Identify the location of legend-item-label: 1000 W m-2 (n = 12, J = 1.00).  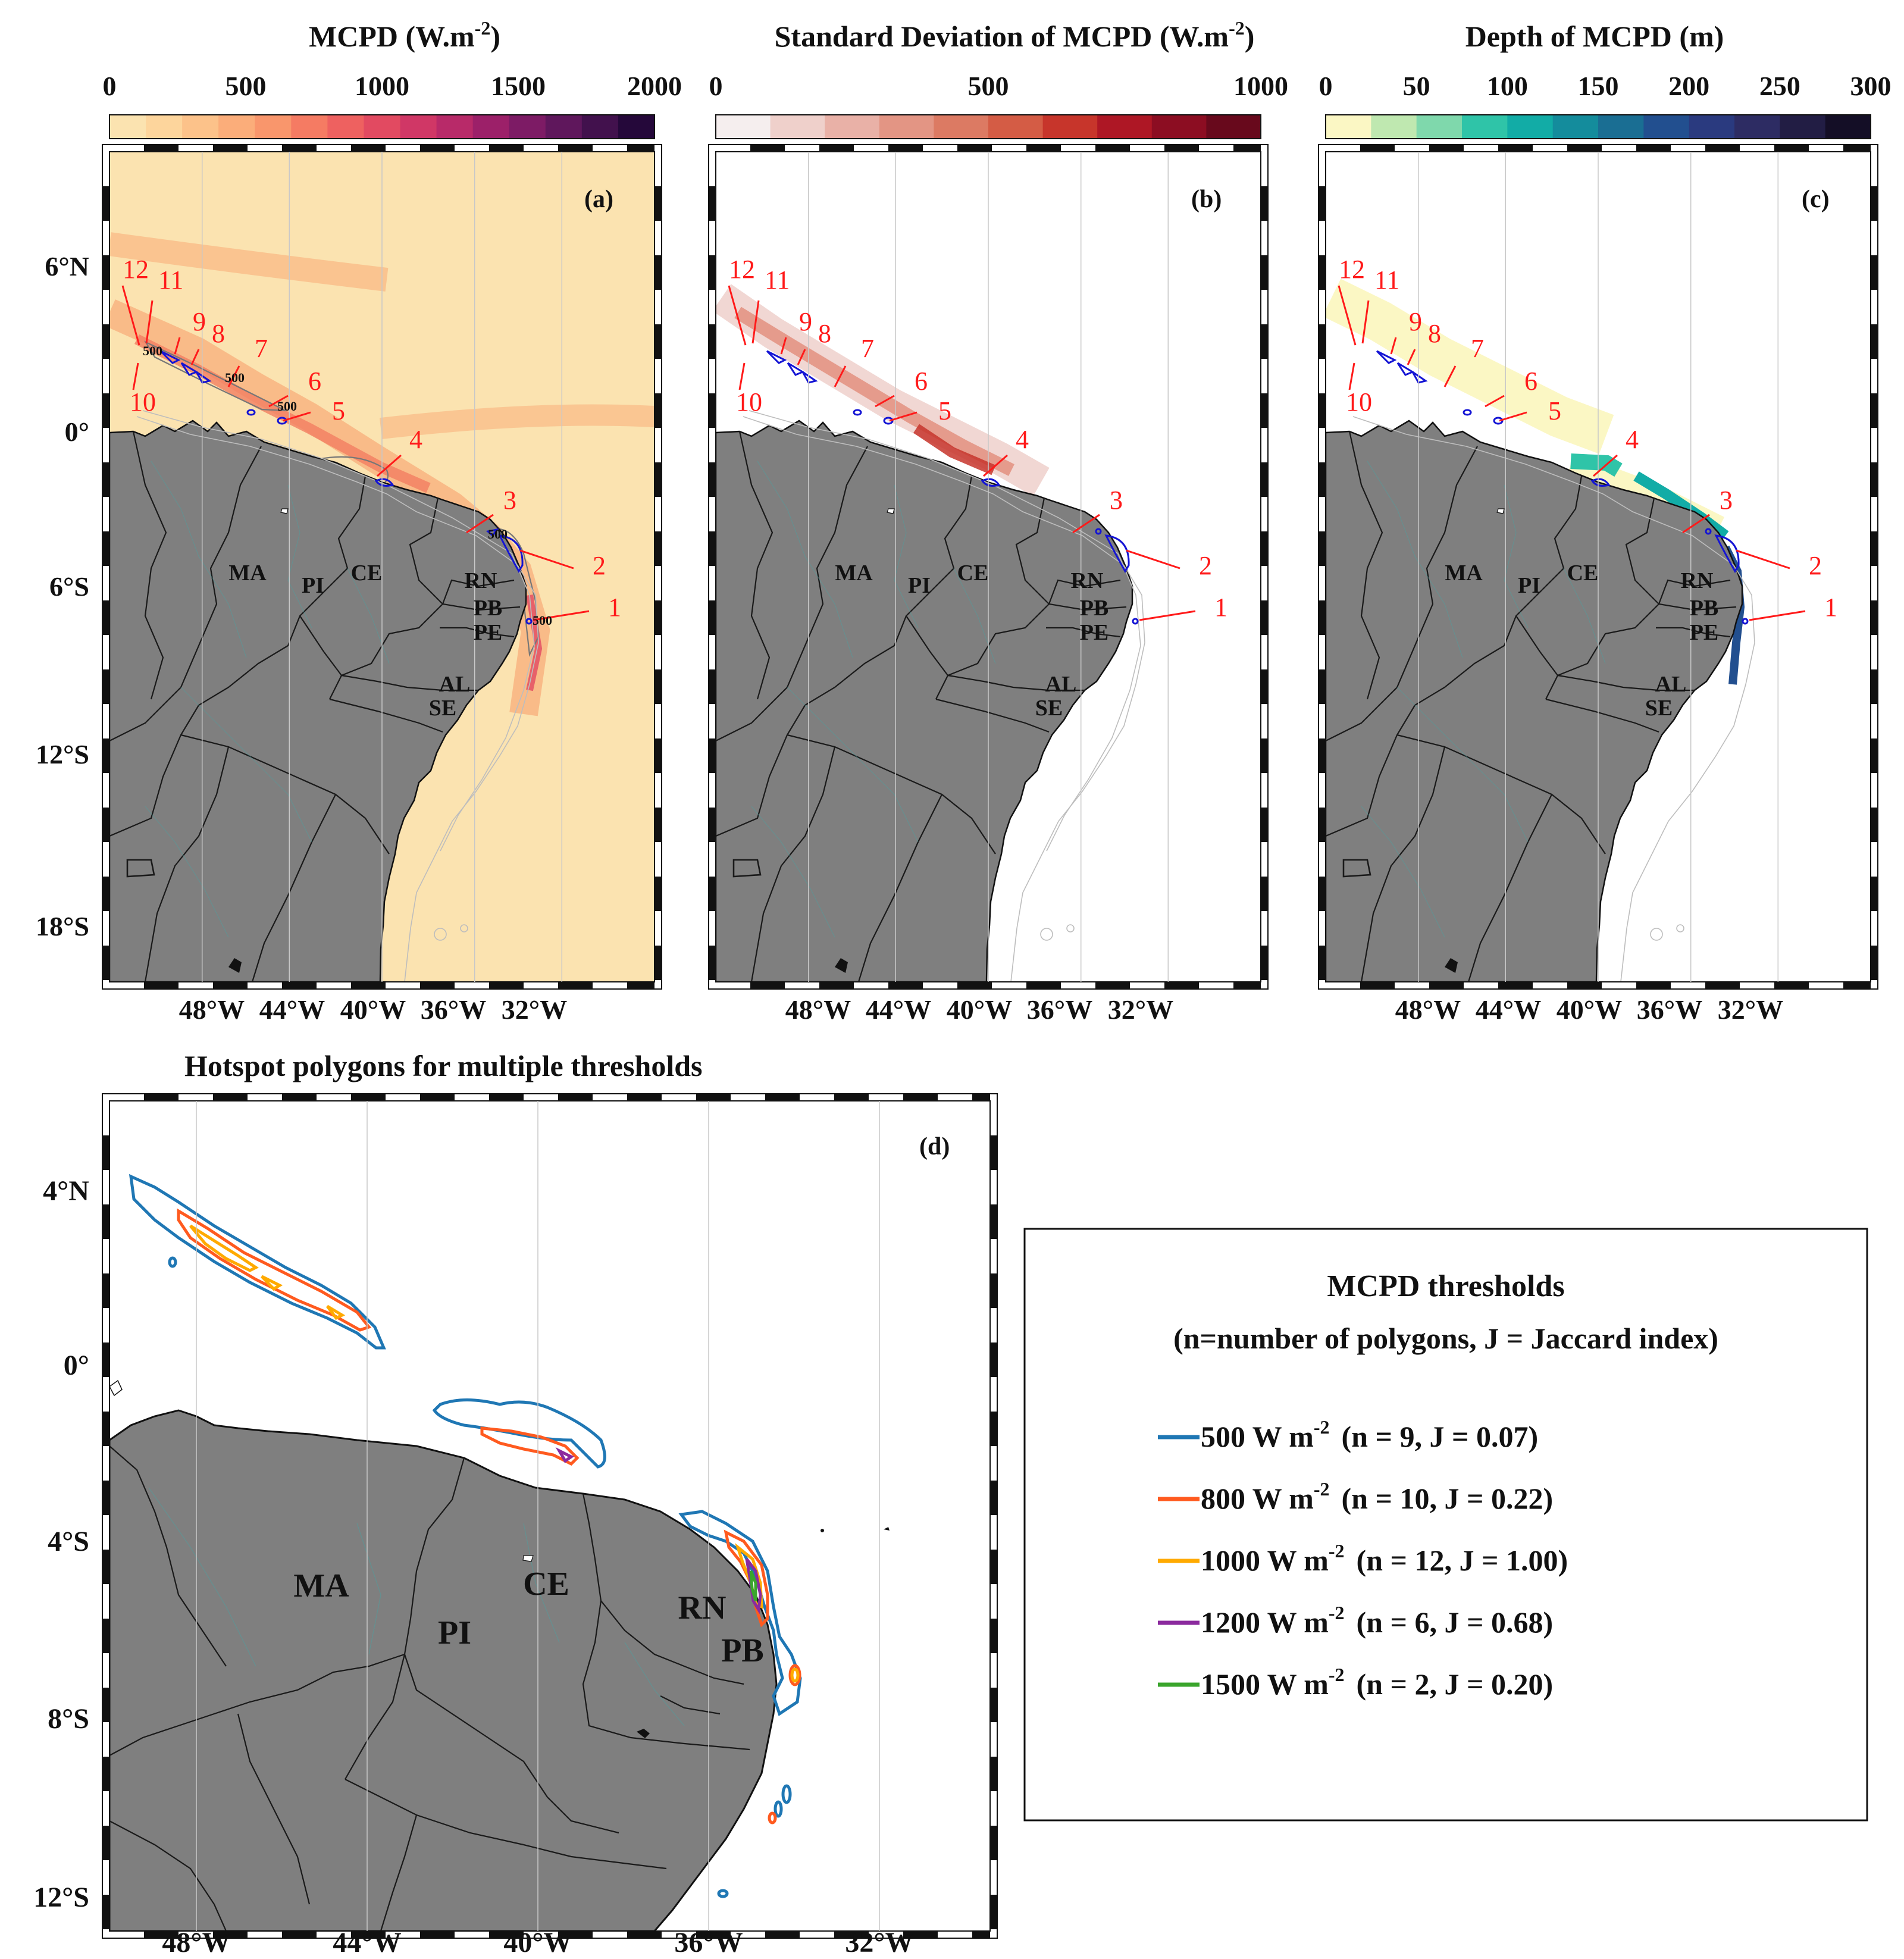
(1384, 1558).